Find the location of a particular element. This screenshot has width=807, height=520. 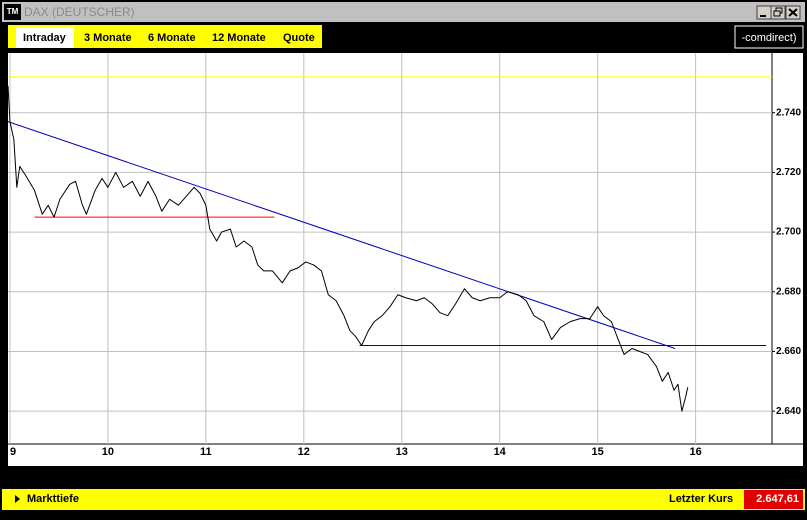

y-tick-label: 2.740 is located at coordinates (788, 112).